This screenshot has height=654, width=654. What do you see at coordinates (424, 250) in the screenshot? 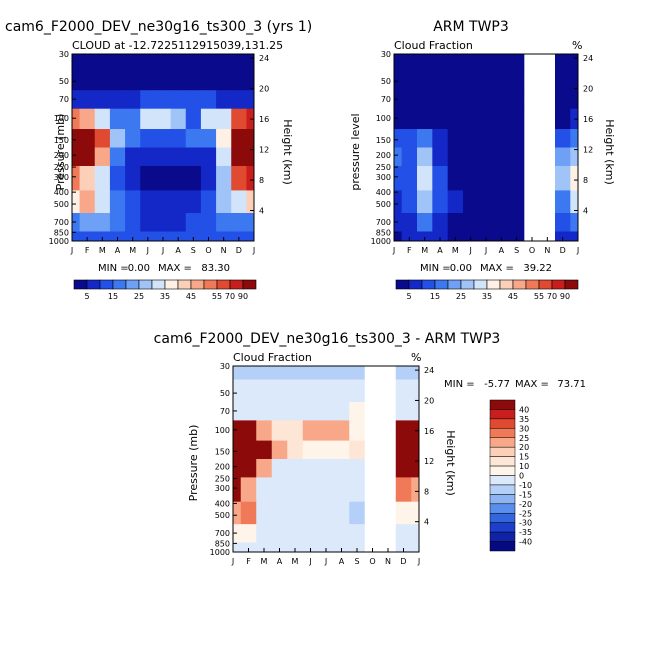
I see `obs-xtick-label: M` at bounding box center [424, 250].